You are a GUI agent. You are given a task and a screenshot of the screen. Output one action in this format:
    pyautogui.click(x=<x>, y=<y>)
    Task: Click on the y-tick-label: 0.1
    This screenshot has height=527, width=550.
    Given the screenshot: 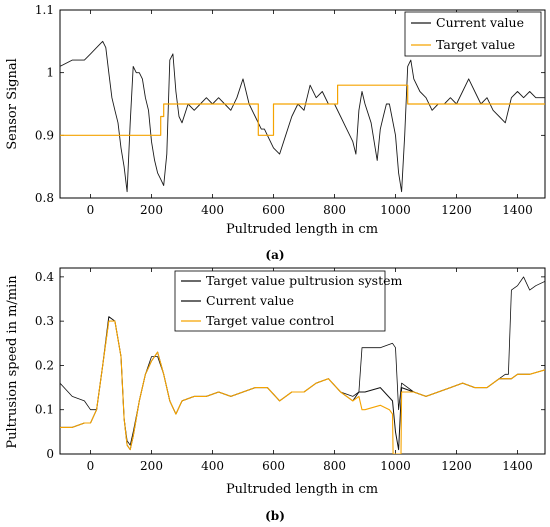 What is the action you would take?
    pyautogui.click(x=44, y=410)
    